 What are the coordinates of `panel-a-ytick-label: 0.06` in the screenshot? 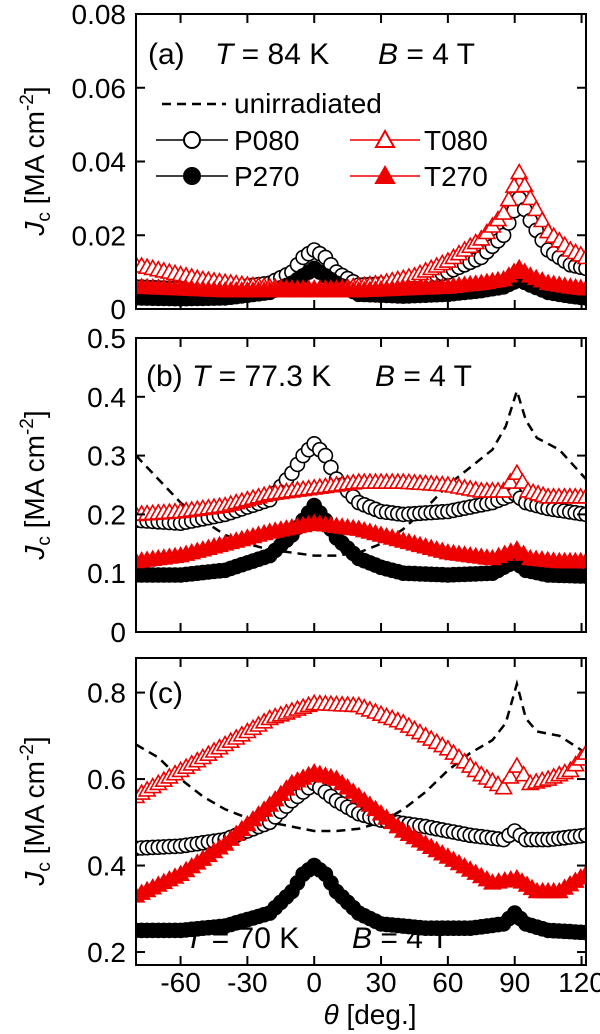 It's located at (99, 88).